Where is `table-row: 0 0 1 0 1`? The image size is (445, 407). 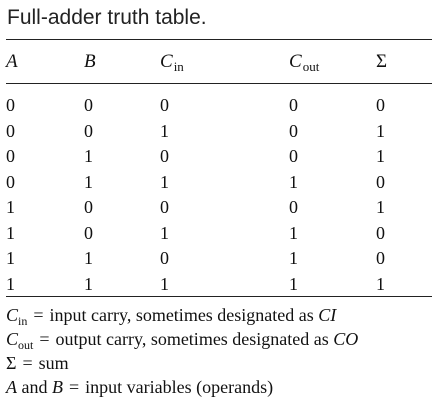 table-row: 0 0 1 0 1 is located at coordinates (219, 132).